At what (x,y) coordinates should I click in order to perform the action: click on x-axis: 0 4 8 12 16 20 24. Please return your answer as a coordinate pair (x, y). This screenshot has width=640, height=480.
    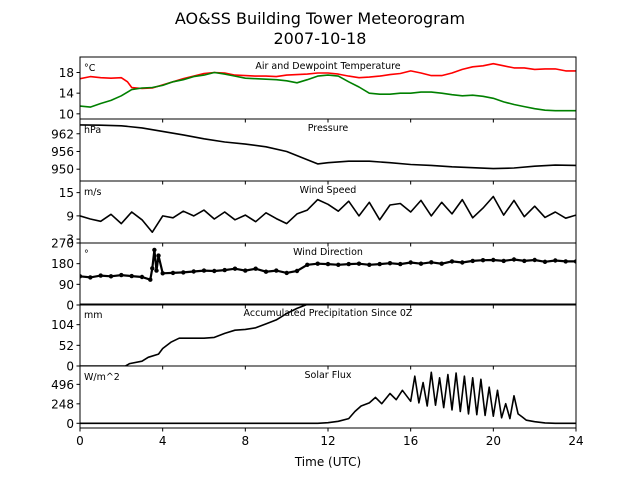
    Looking at the image, I should click on (329, 441).